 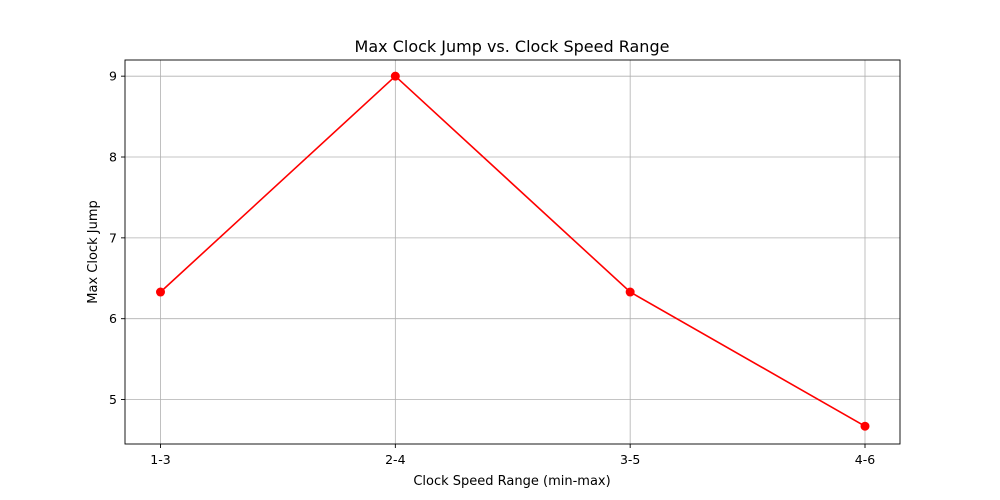 I want to click on chart-title: Max Clock Jump vs. Clock Speed Range, so click(x=512, y=46).